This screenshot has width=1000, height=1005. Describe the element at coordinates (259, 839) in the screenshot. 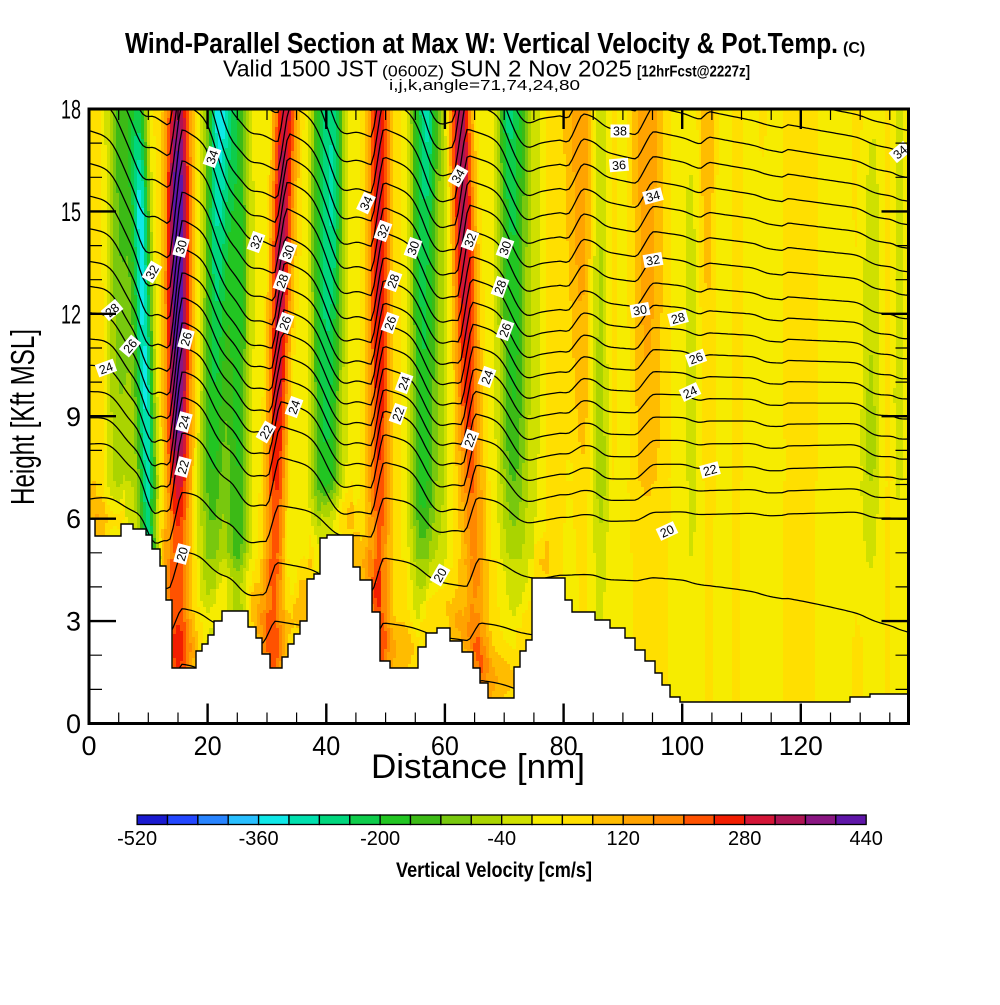

I see `svg-text: -360` at that location.